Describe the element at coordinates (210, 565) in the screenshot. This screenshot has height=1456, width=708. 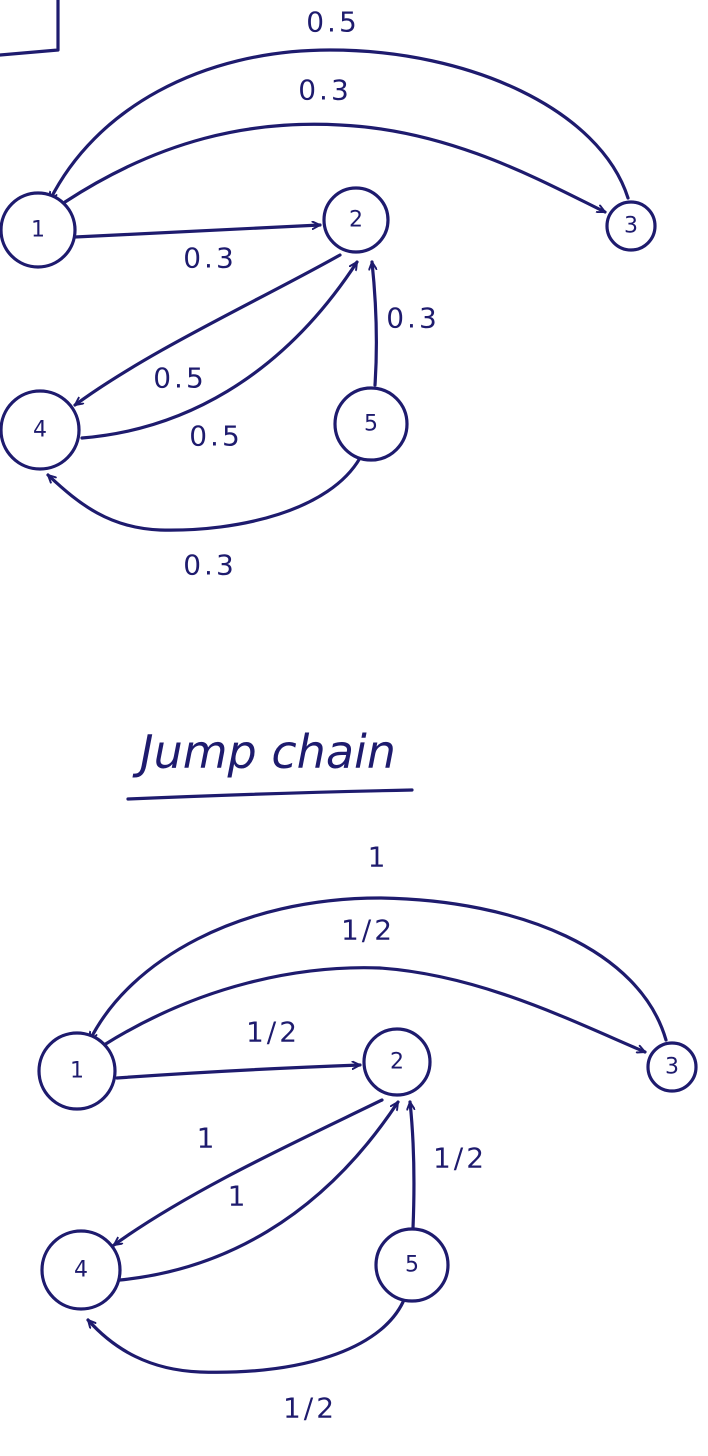
I see `rate-label-5-4: 0.3` at that location.